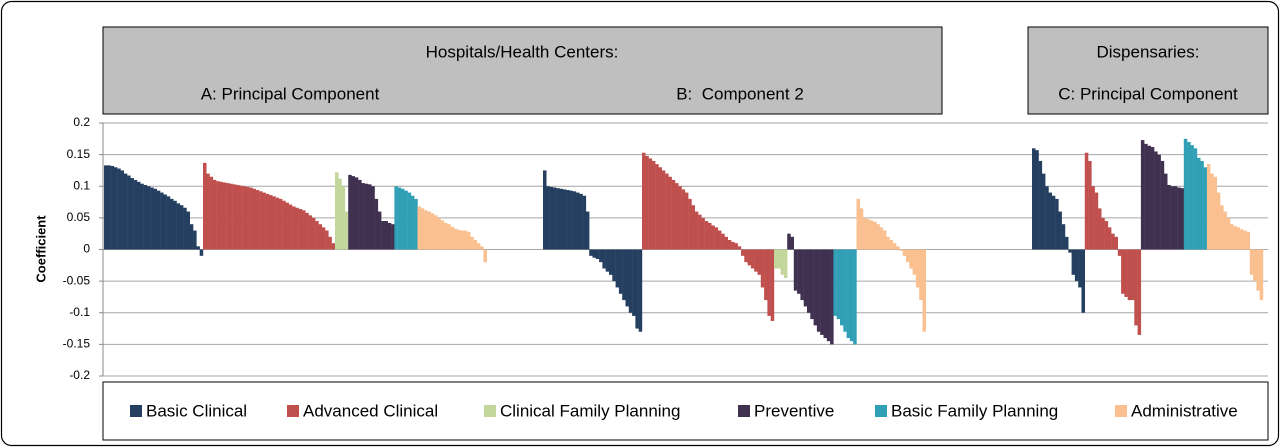 Image resolution: width=1281 pixels, height=448 pixels. What do you see at coordinates (79, 217) in the screenshot?
I see `y-tick-label: 0.05` at bounding box center [79, 217].